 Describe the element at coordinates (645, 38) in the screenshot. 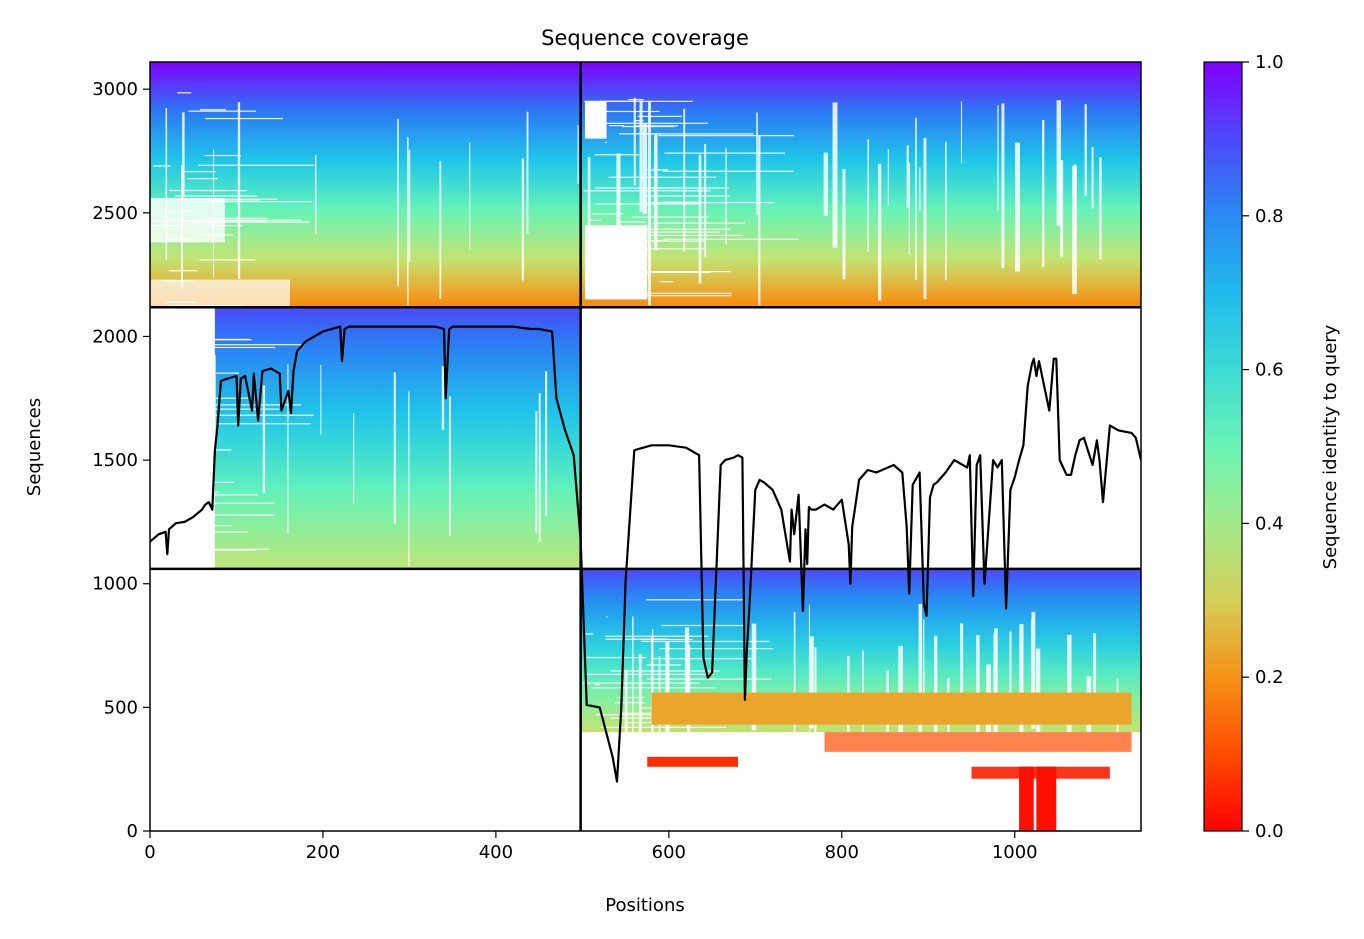

I see `chart-title: Sequence coverage` at that location.